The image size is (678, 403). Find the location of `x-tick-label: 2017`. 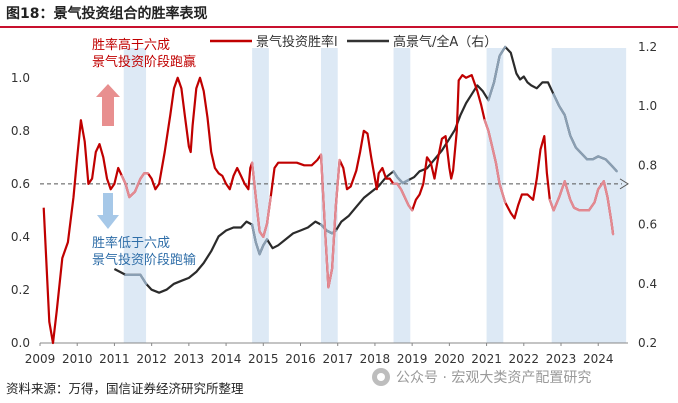

x-tick-label: 2017 is located at coordinates (337, 359).